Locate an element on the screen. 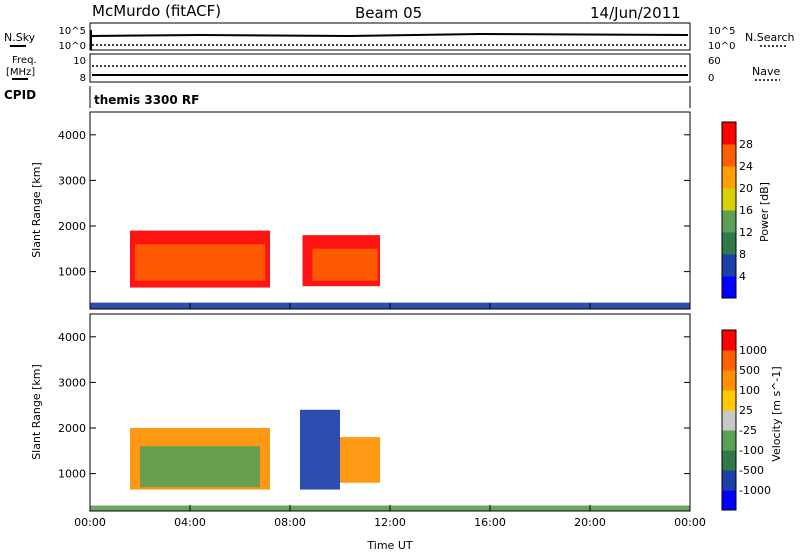 The width and height of the screenshot is (800, 554). xtick-label: 04:00 is located at coordinates (190, 522).